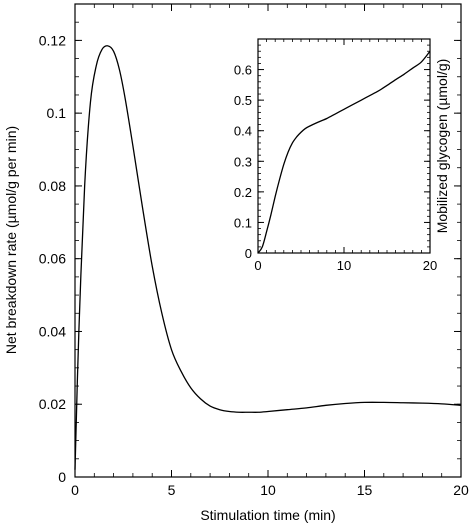  What do you see at coordinates (248, 253) in the screenshot?
I see `inset-y-tick-label: 0` at bounding box center [248, 253].